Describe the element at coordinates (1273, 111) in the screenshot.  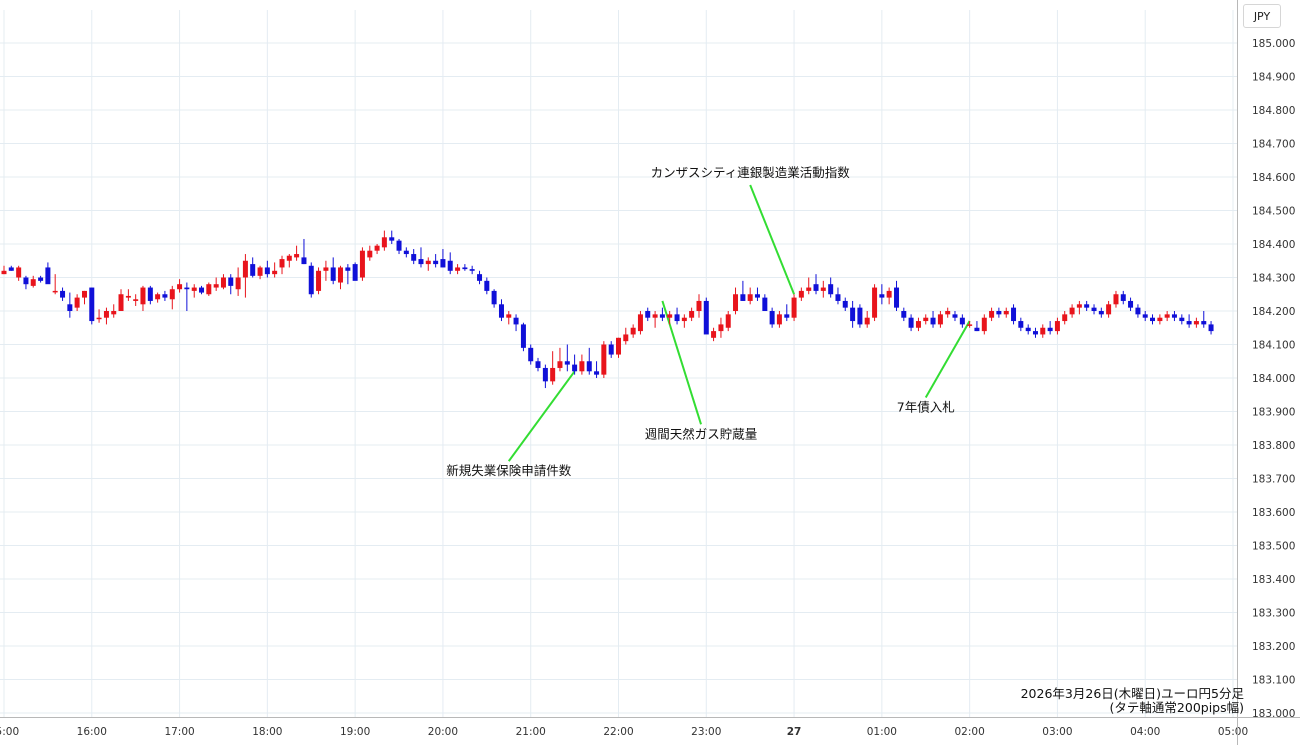
I see `y-tick-label: 184.800` at that location.